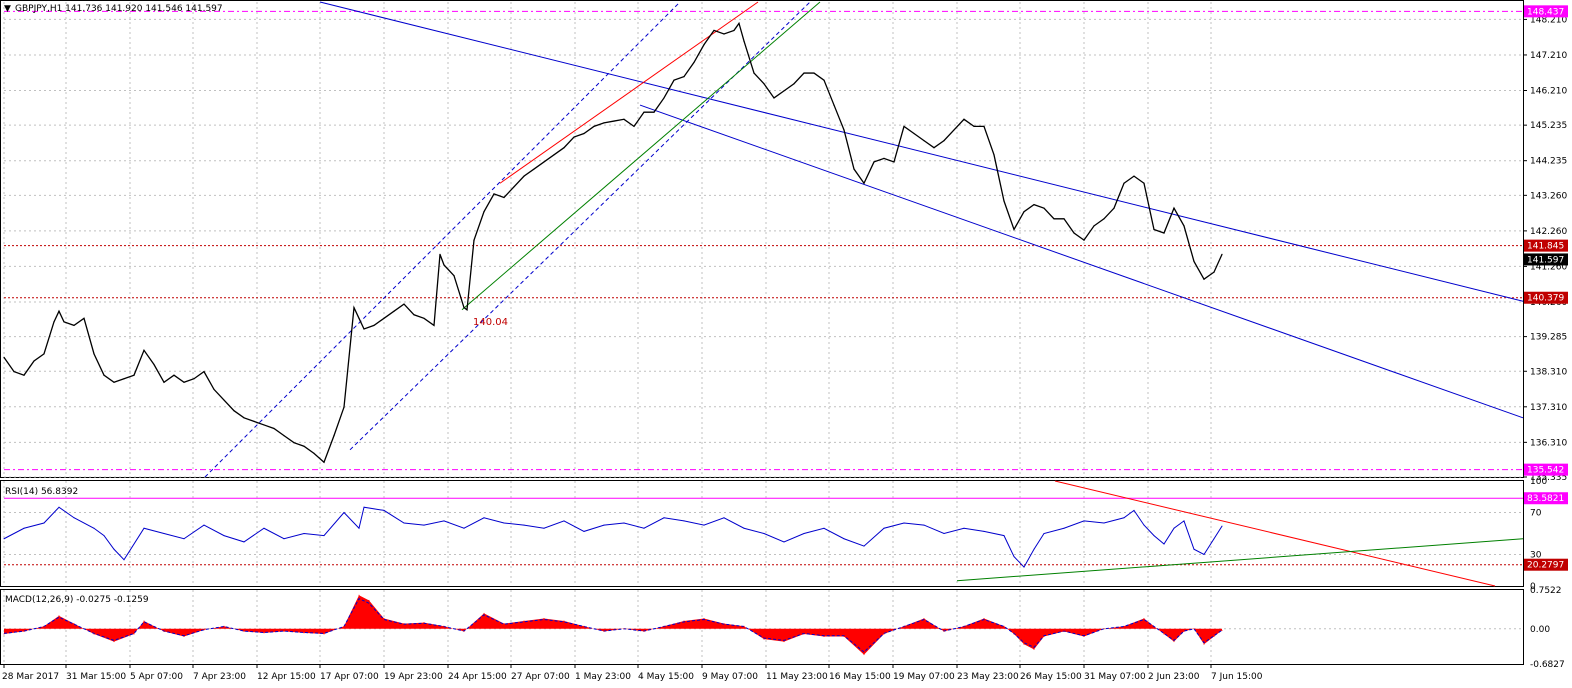 The width and height of the screenshot is (1572, 688). What do you see at coordinates (1545, 471) in the screenshot?
I see `low-price-tag: 135.542` at bounding box center [1545, 471].